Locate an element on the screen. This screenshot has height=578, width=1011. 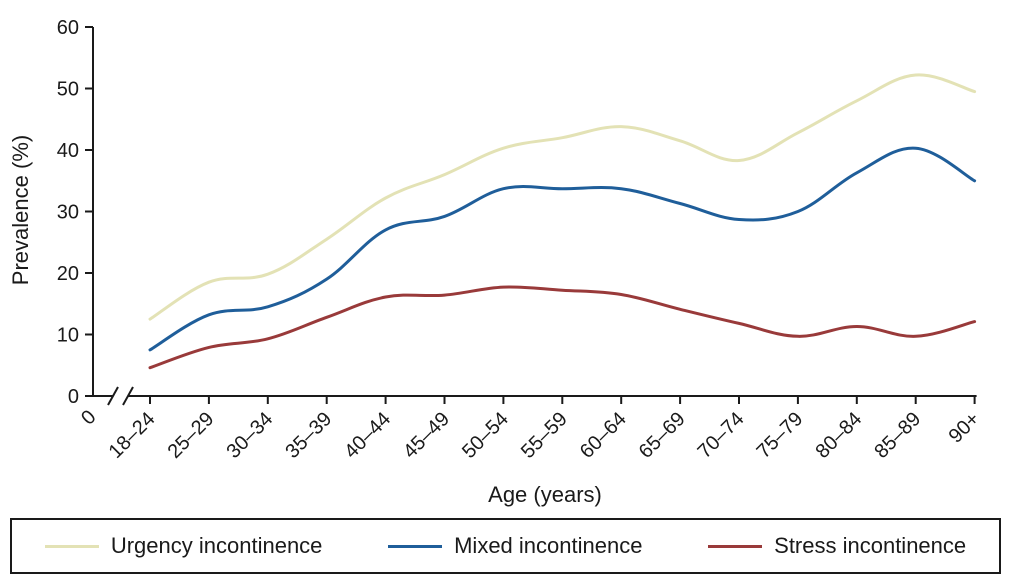
x-tick-label-0: 18–24 is located at coordinates (132, 435).